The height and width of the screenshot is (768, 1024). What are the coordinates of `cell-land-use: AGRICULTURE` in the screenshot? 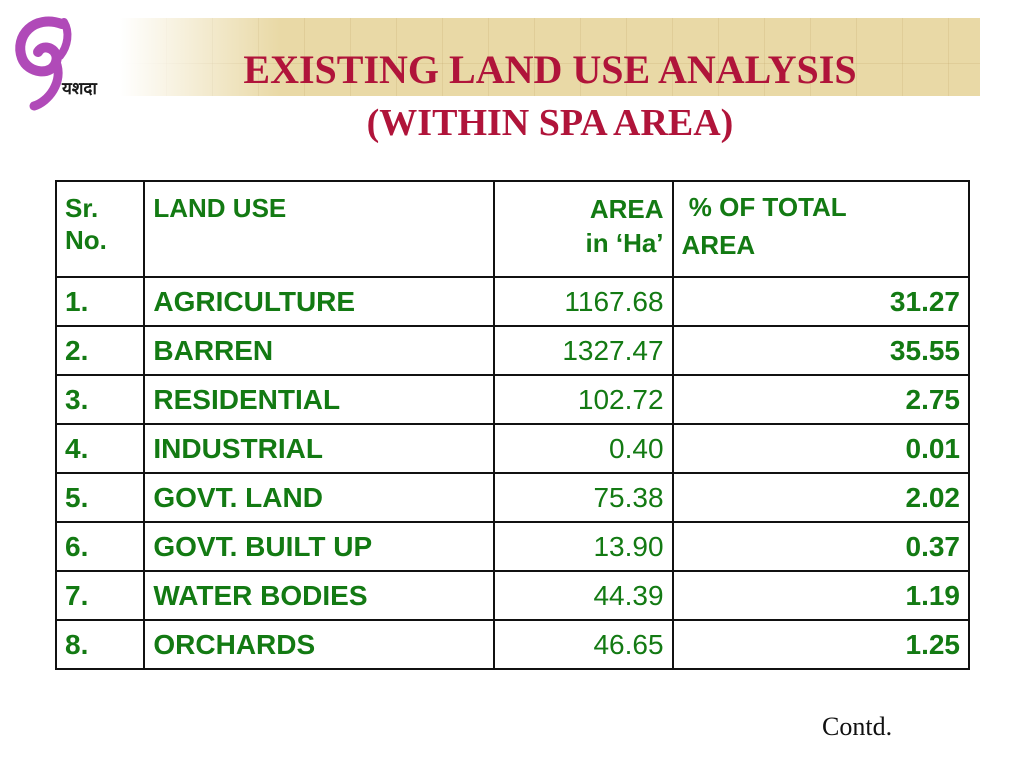 It's located at (319, 301).